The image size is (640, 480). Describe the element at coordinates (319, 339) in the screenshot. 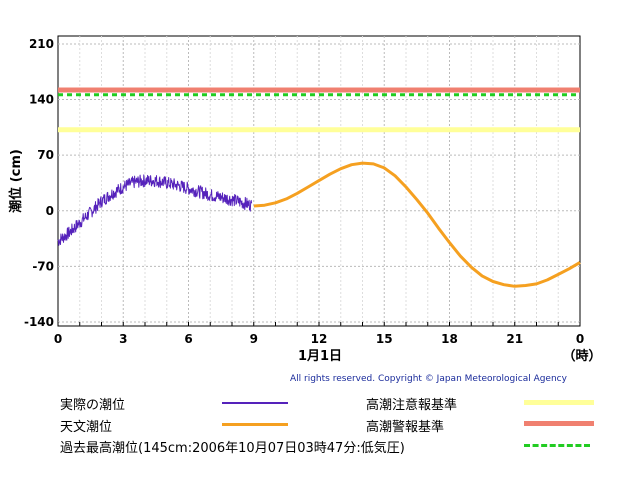

I see `x-tick-label: 12` at that location.